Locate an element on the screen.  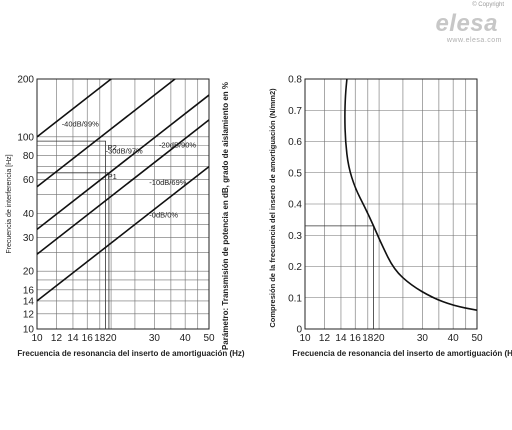
y-tick-label: 0.4 is located at coordinates (295, 205).